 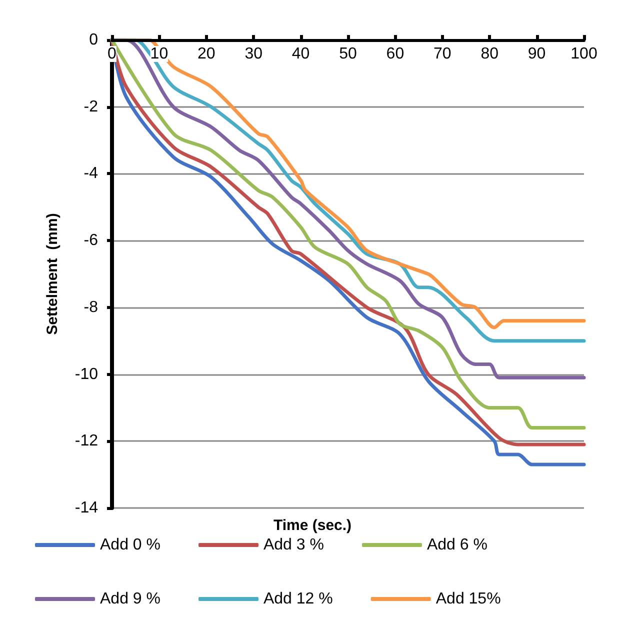 I want to click on y-tick-label: -4, so click(x=91, y=173).